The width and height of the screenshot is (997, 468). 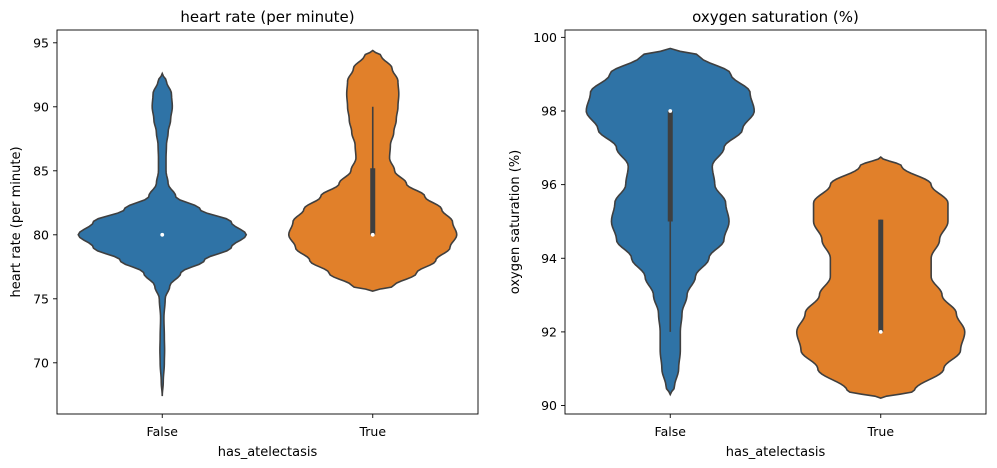 I want to click on y-tick-label: 92, so click(x=549, y=331).